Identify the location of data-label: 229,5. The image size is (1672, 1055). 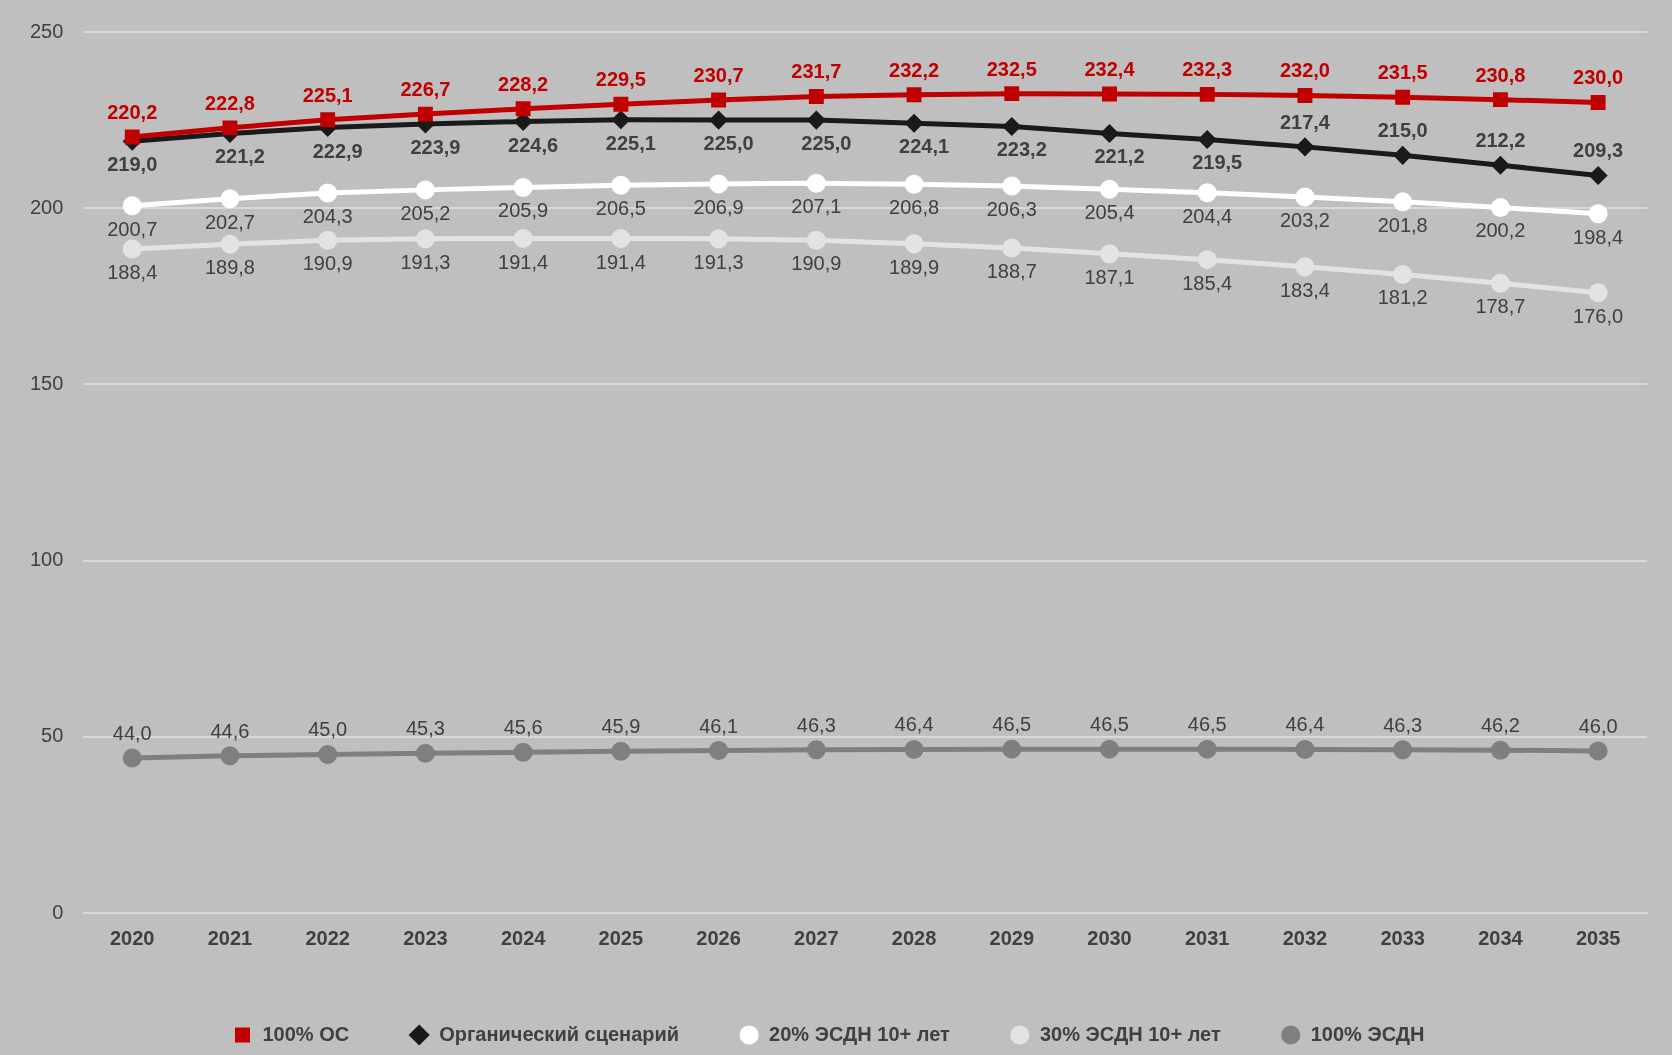
(620, 79).